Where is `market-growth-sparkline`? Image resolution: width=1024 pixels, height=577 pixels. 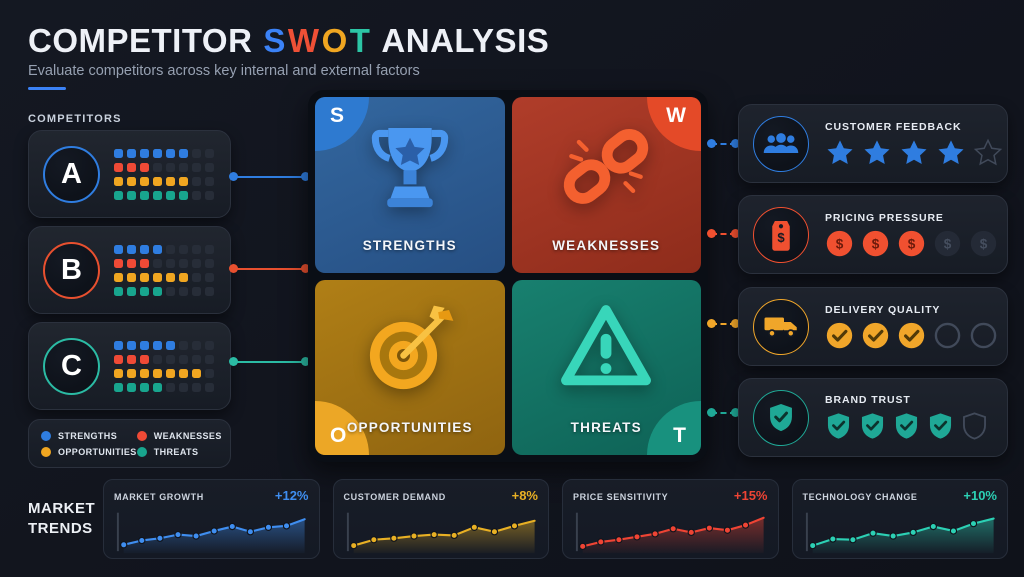 market-growth-sparkline is located at coordinates (211, 530).